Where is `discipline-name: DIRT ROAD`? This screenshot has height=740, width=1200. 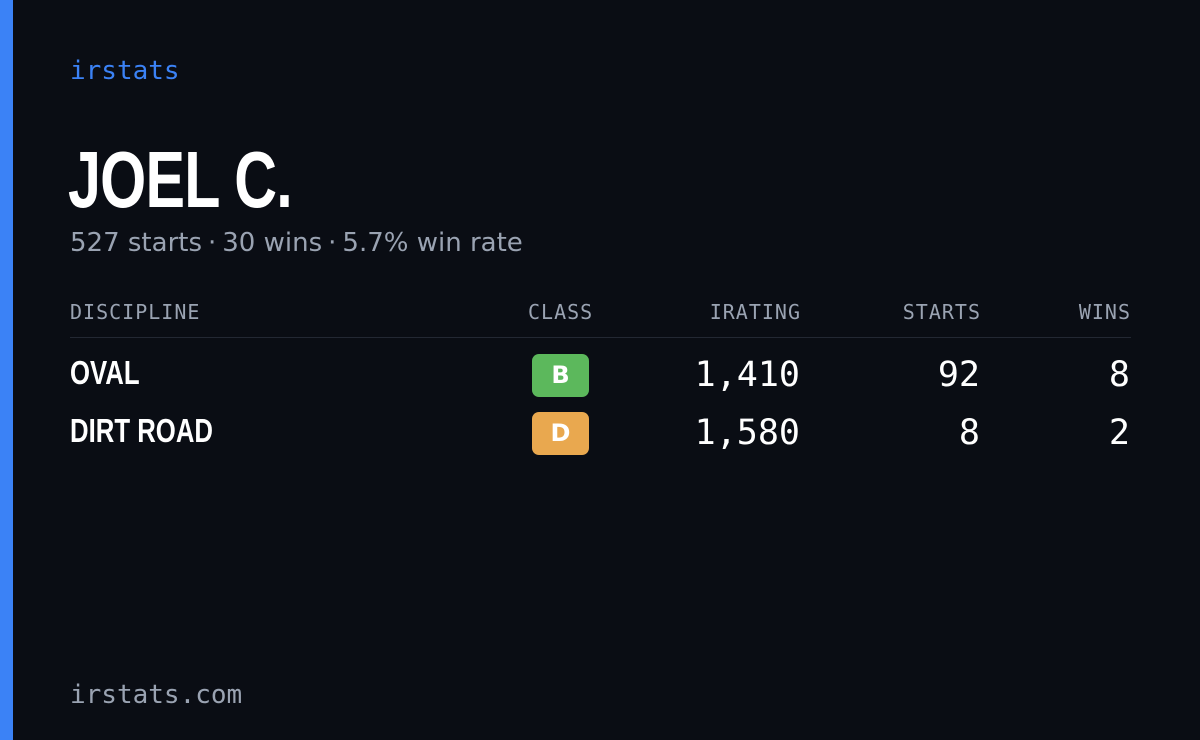 discipline-name: DIRT ROAD is located at coordinates (141, 430).